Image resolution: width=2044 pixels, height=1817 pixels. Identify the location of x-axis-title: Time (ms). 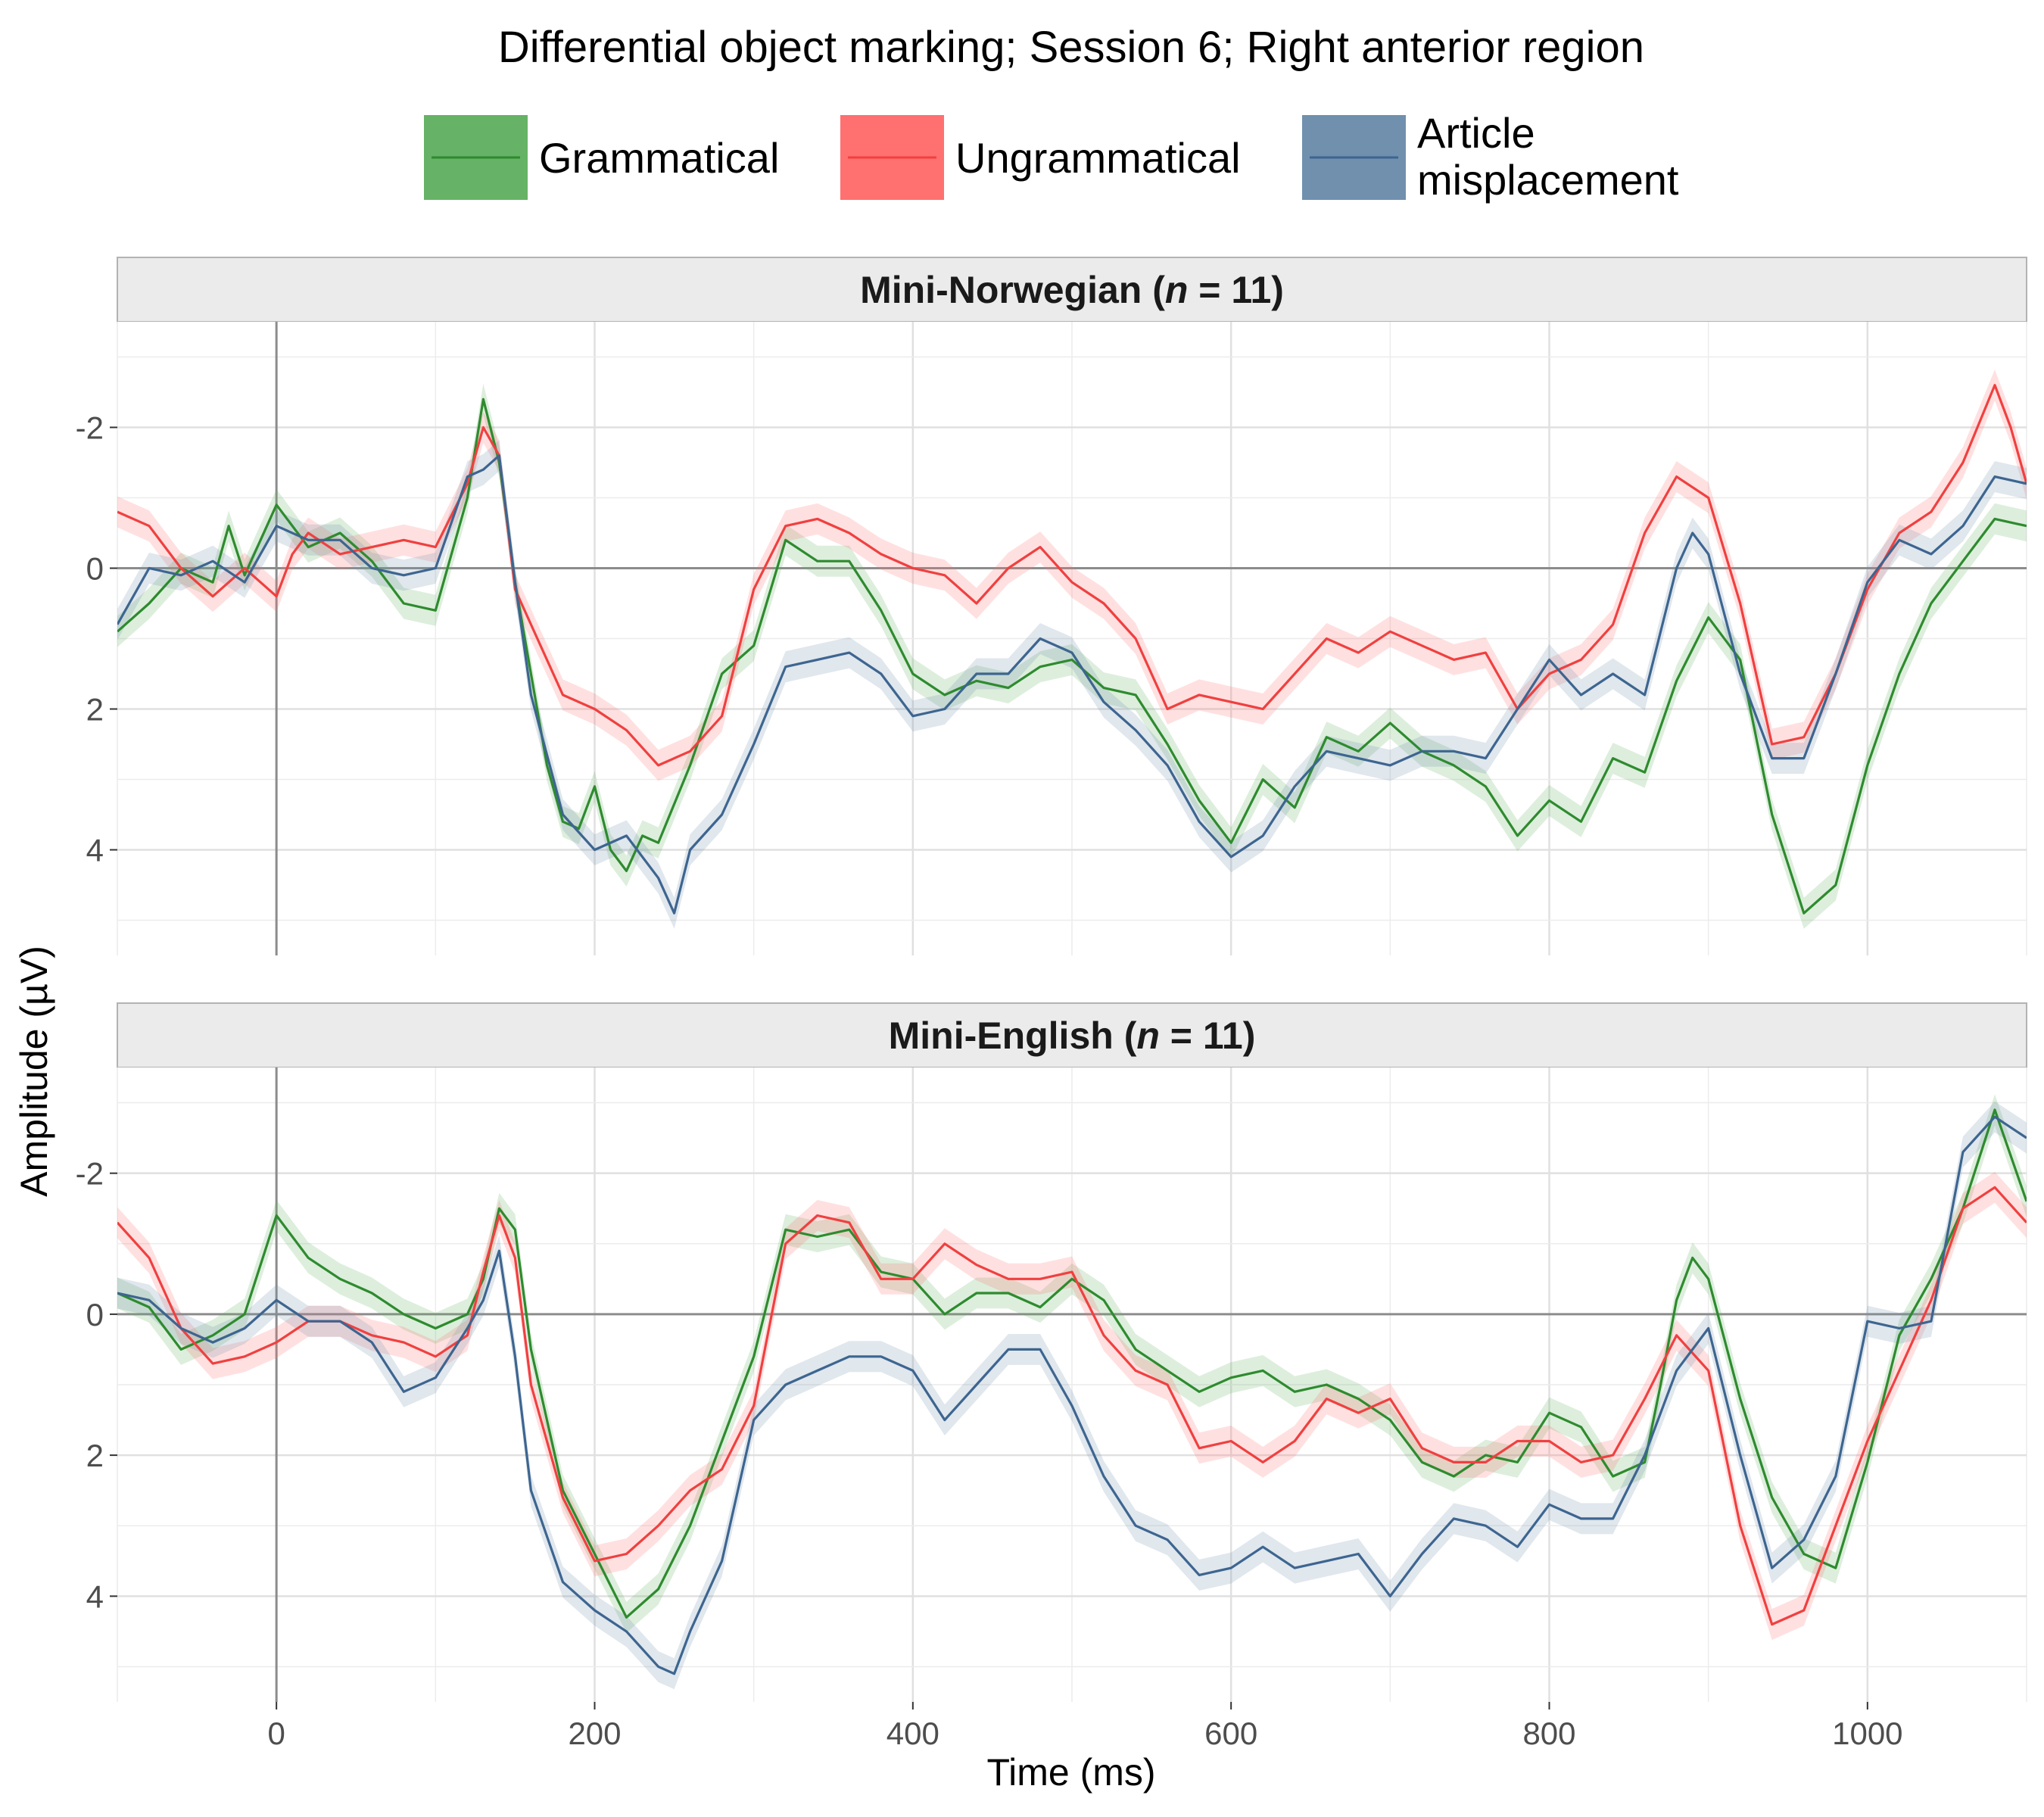
(1070, 1772).